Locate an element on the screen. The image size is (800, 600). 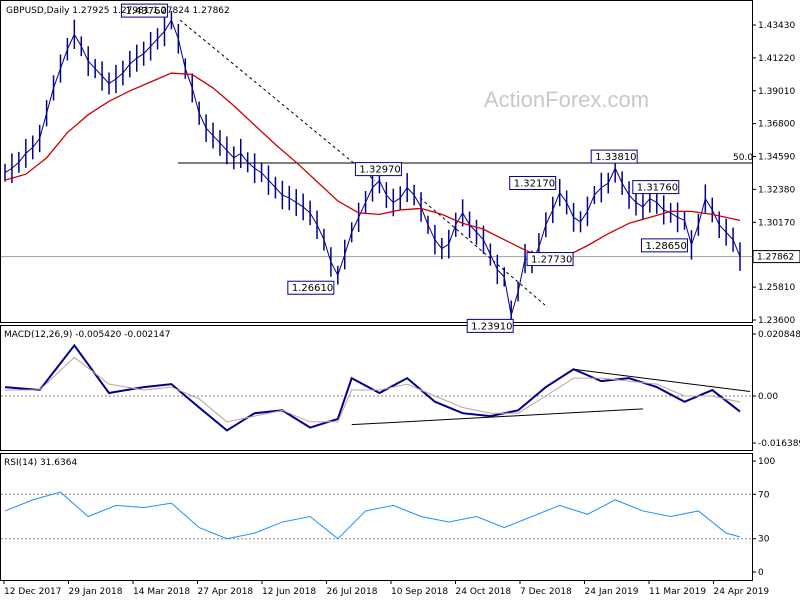
annotation-label: 1.43760 is located at coordinates (145, 11).